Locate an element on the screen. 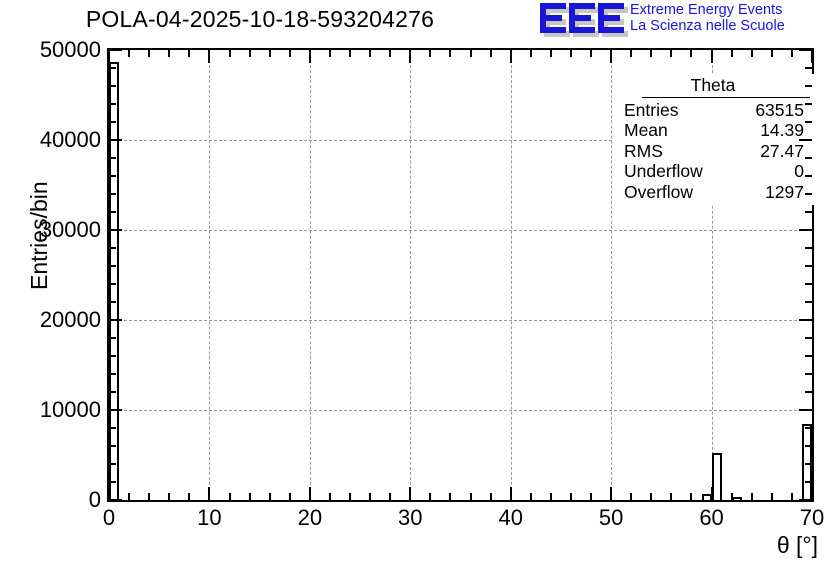  x-axis-label: 30 is located at coordinates (410, 517).